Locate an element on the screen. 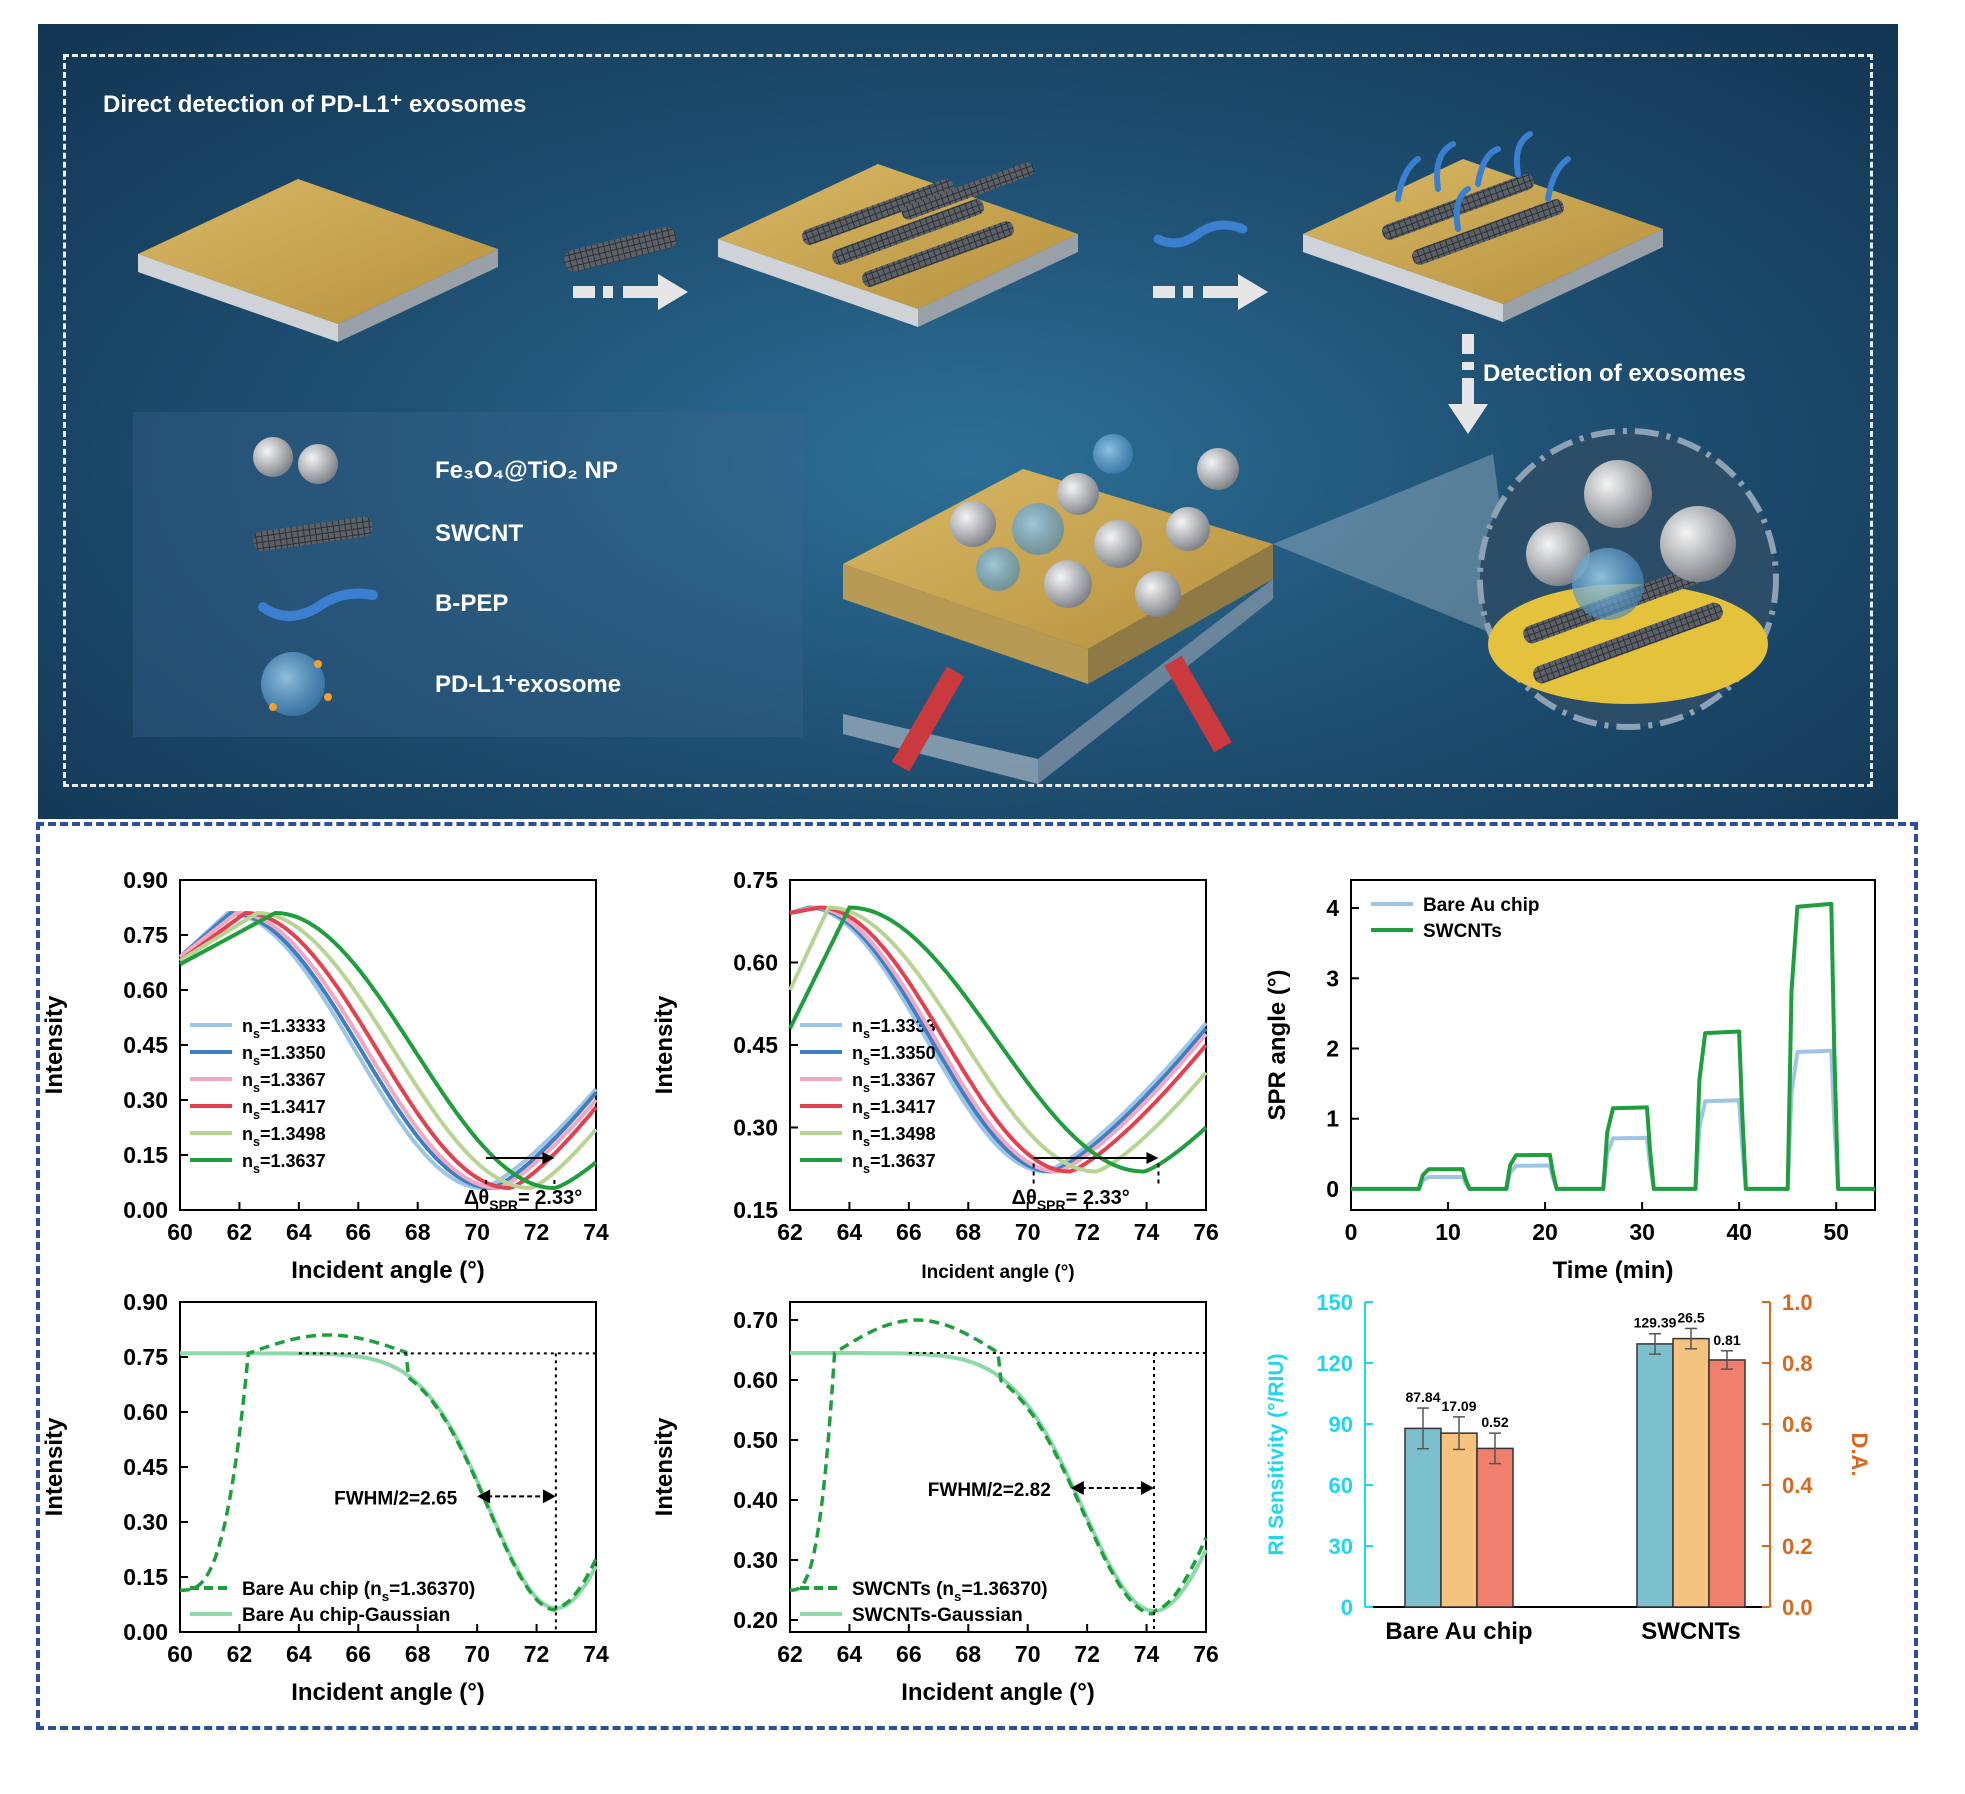 The width and height of the screenshot is (1965, 1794). y-tick-label: 0.75 is located at coordinates (145, 1357).